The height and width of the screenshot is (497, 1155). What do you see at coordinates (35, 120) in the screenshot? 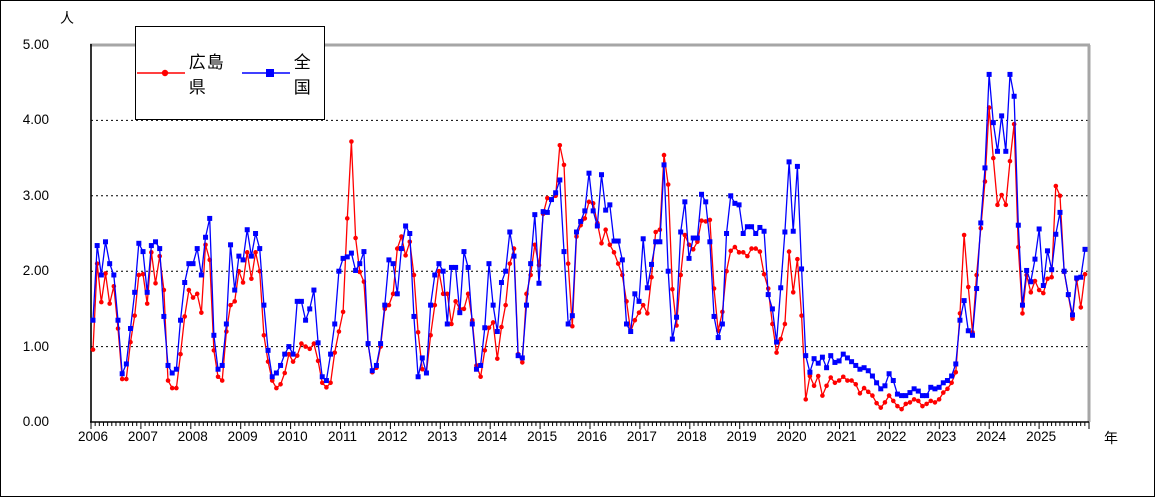
I see `y-tick-label: 4.00` at bounding box center [35, 120].